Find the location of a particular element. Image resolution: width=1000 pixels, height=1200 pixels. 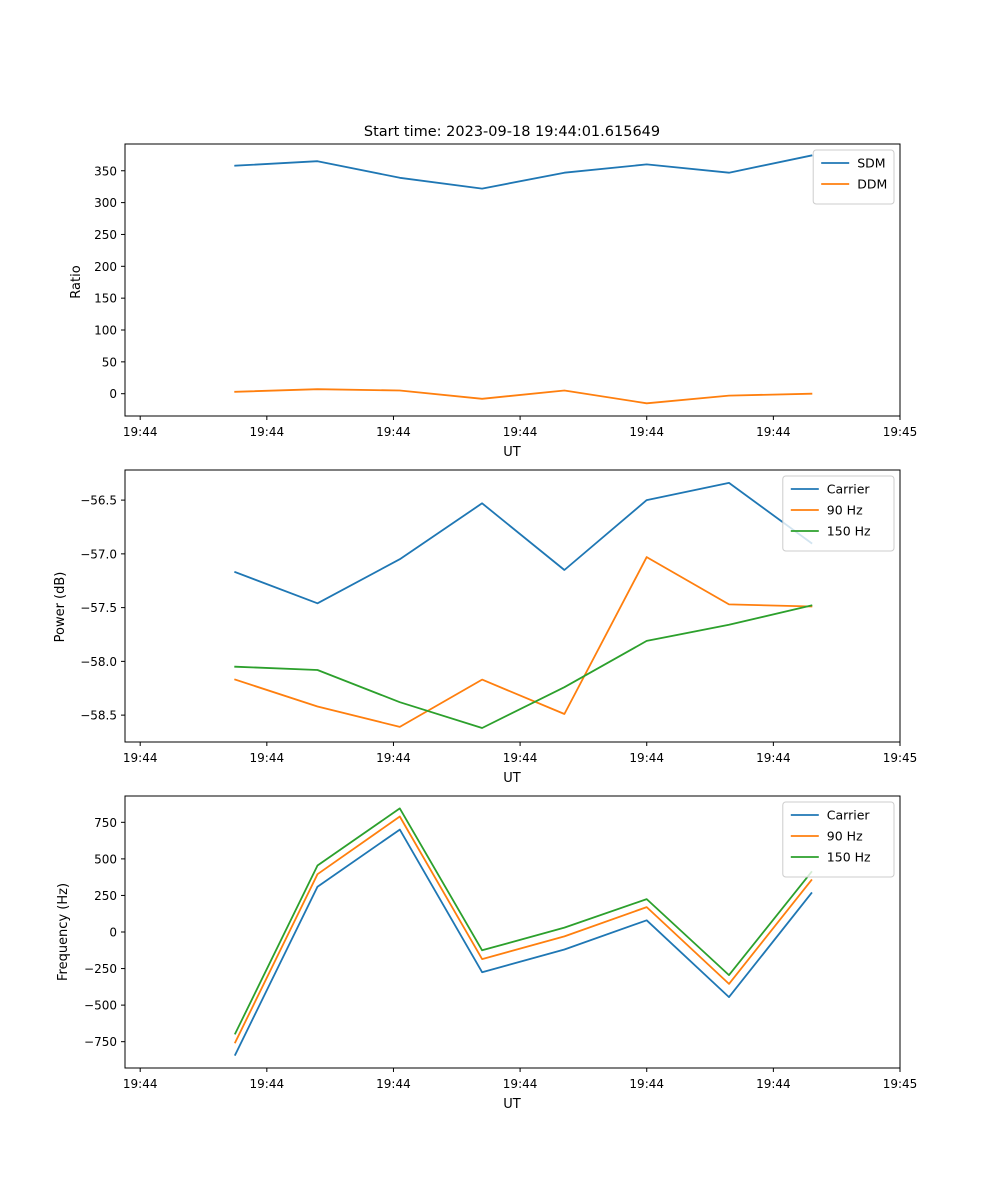

y-tick-label: −56.5 is located at coordinates (98, 501).